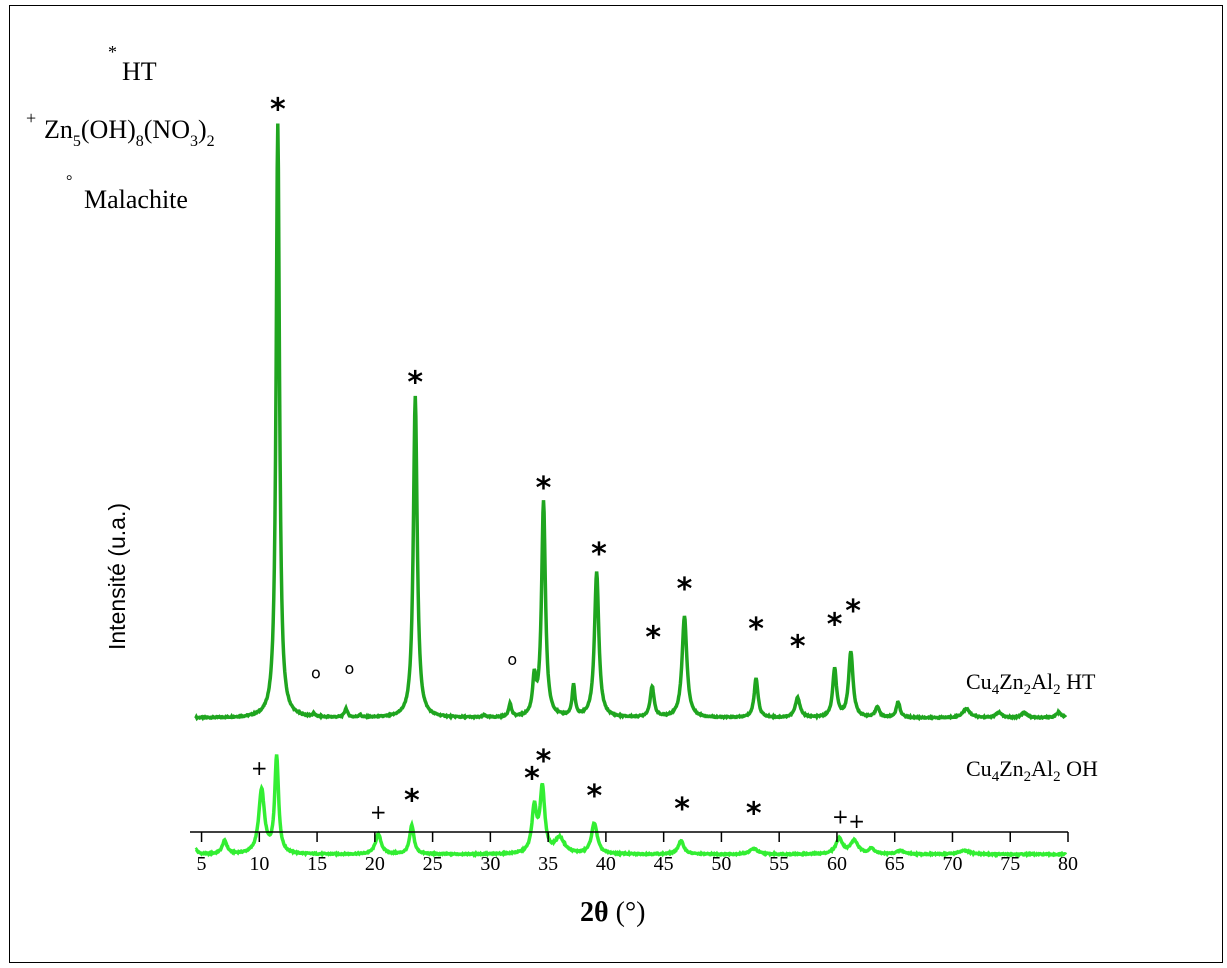  What do you see at coordinates (1068, 864) in the screenshot?
I see `x-tick-label: 80` at bounding box center [1068, 864].